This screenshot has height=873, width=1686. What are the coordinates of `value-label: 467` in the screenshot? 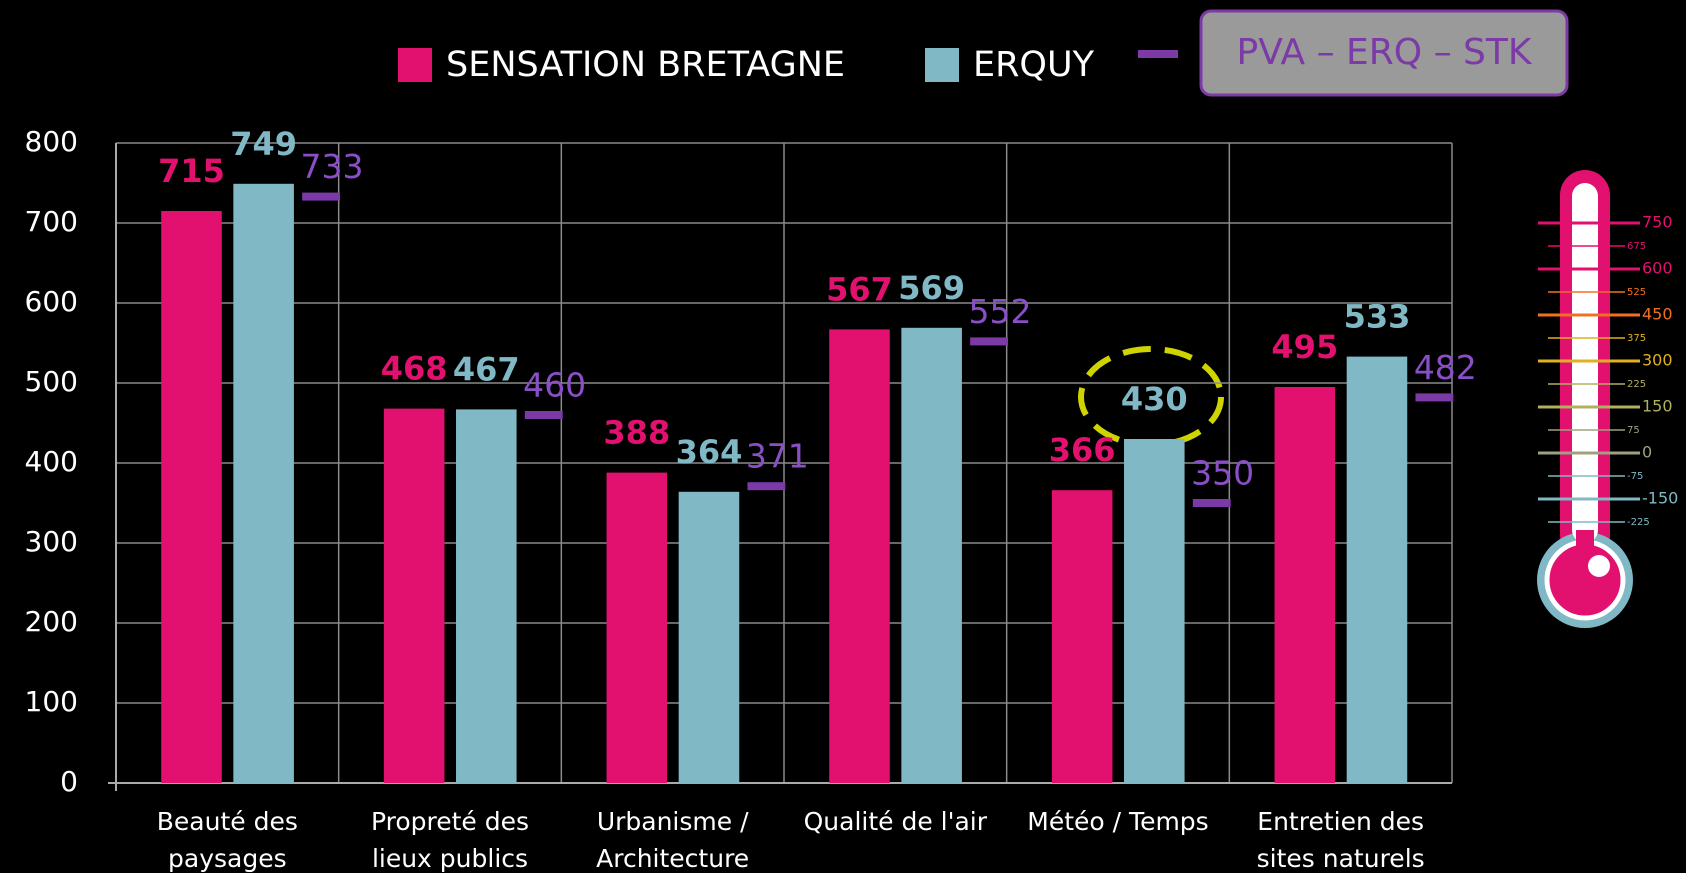 It's located at (486, 369).